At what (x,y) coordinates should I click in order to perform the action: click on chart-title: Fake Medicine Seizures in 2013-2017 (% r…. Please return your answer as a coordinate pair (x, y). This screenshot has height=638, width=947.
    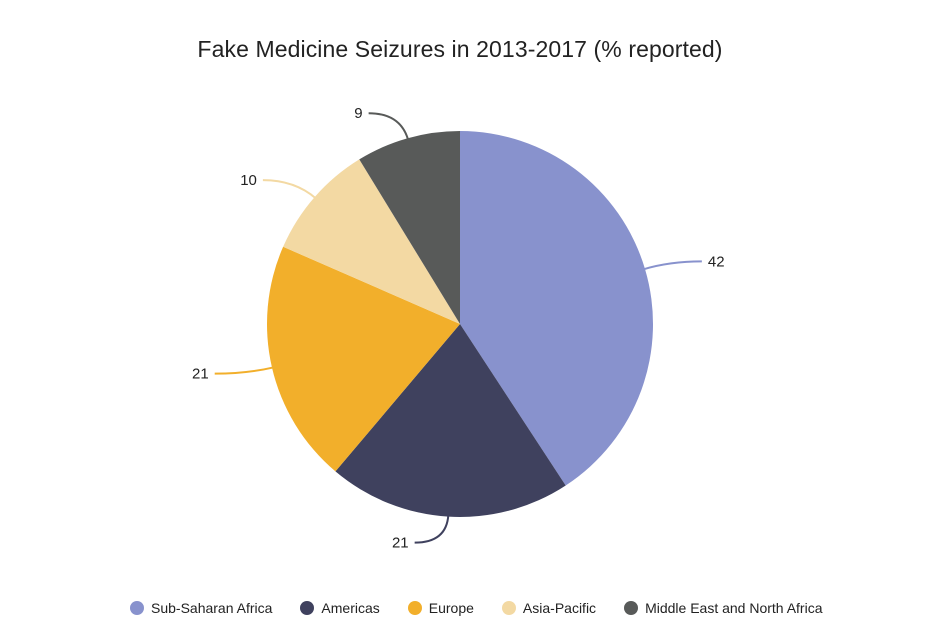
    Looking at the image, I should click on (460, 49).